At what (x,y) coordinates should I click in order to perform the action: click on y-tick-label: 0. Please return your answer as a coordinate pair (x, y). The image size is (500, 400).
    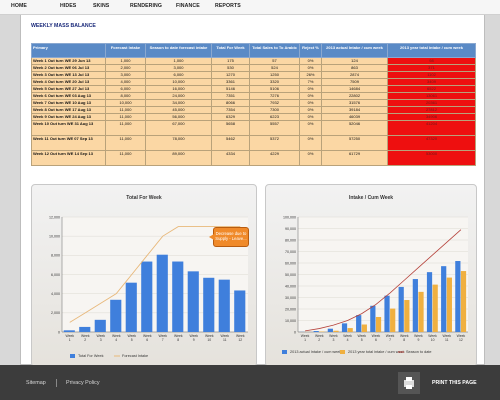
    Looking at the image, I should click on (295, 332).